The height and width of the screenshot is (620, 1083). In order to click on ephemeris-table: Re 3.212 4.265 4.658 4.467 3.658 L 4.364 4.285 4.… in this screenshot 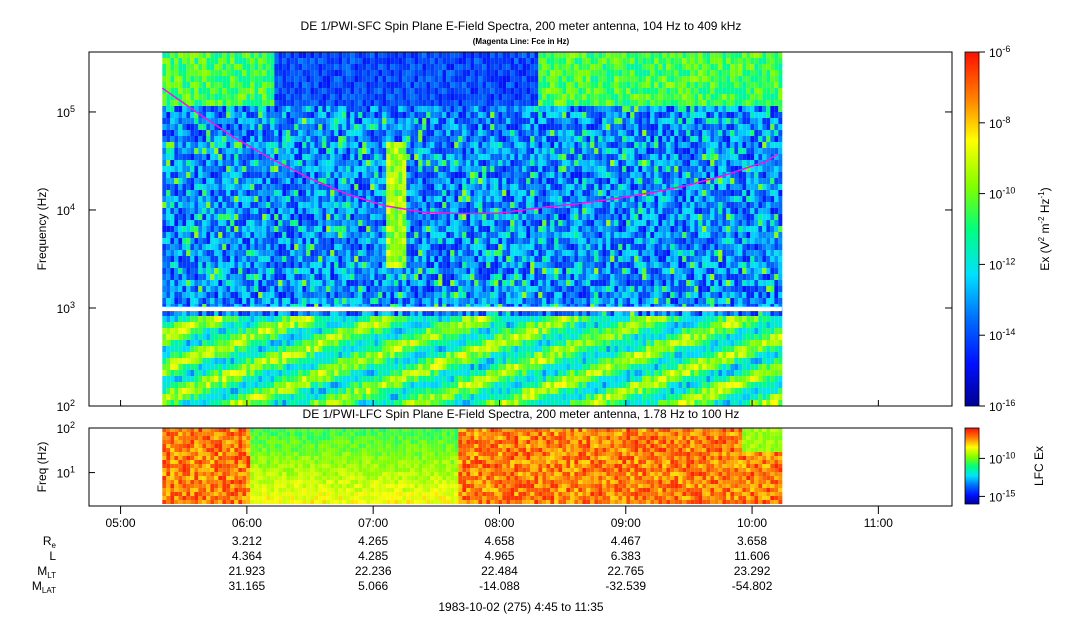, I will do `click(402, 564)`.